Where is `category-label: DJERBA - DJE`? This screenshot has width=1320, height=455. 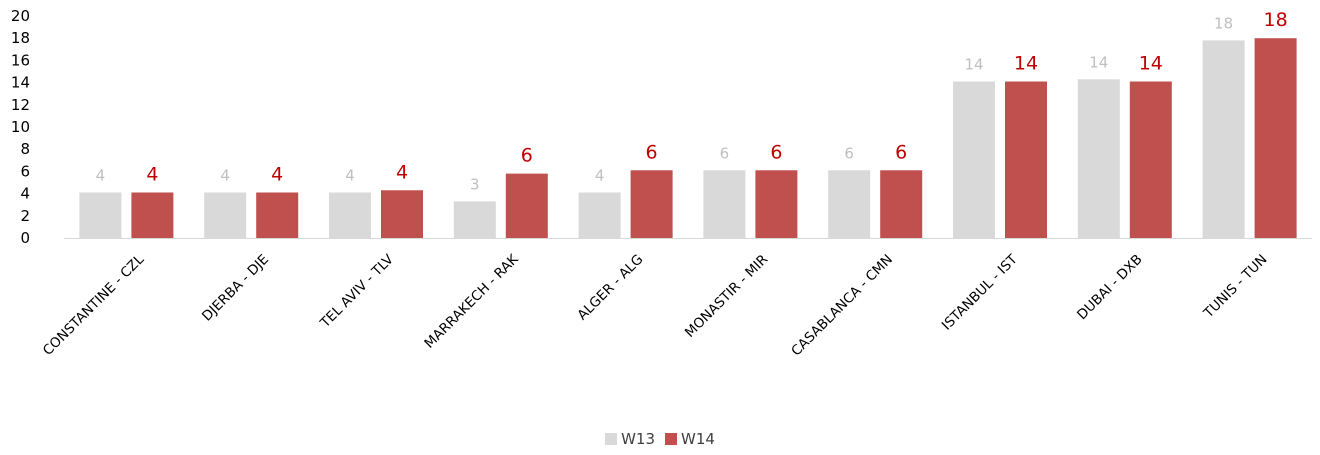 category-label: DJERBA - DJE is located at coordinates (235, 288).